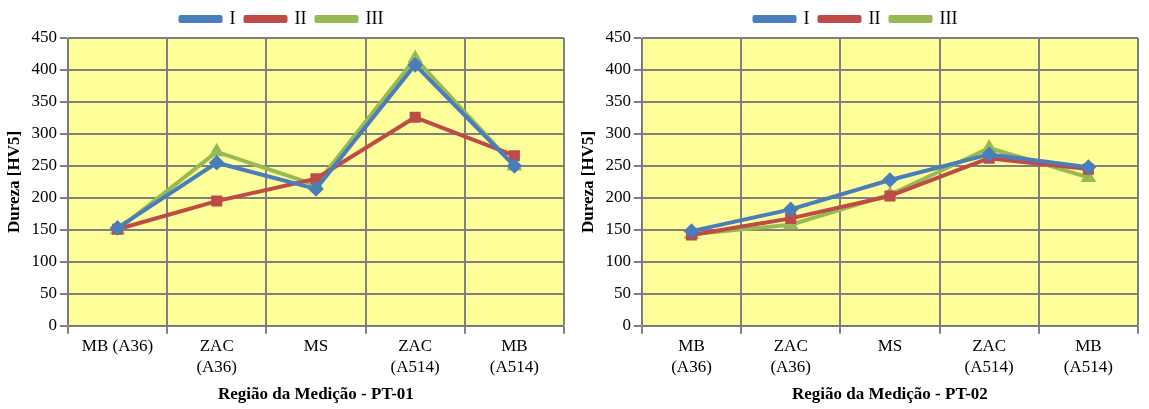 The height and width of the screenshot is (409, 1149). I want to click on x-axis-title: Região da Medição - PT-01, so click(316, 394).